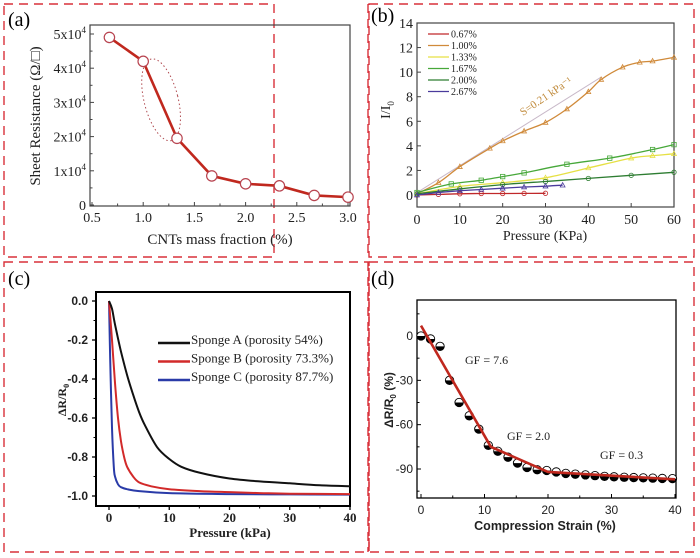 The height and width of the screenshot is (558, 700). Describe the element at coordinates (464, 35) in the screenshot. I see `legend-label: 0.67%` at that location.